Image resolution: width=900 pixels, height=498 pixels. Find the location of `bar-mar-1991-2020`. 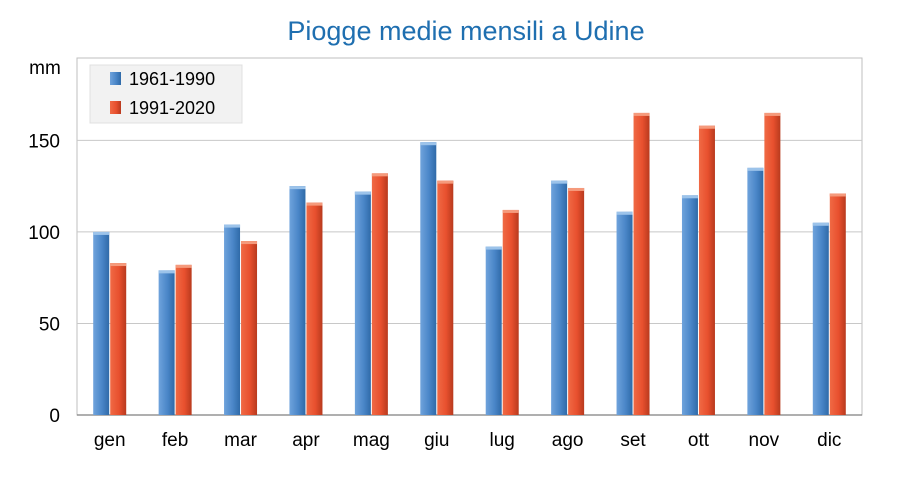

bar-mar-1991-2020 is located at coordinates (249, 328).